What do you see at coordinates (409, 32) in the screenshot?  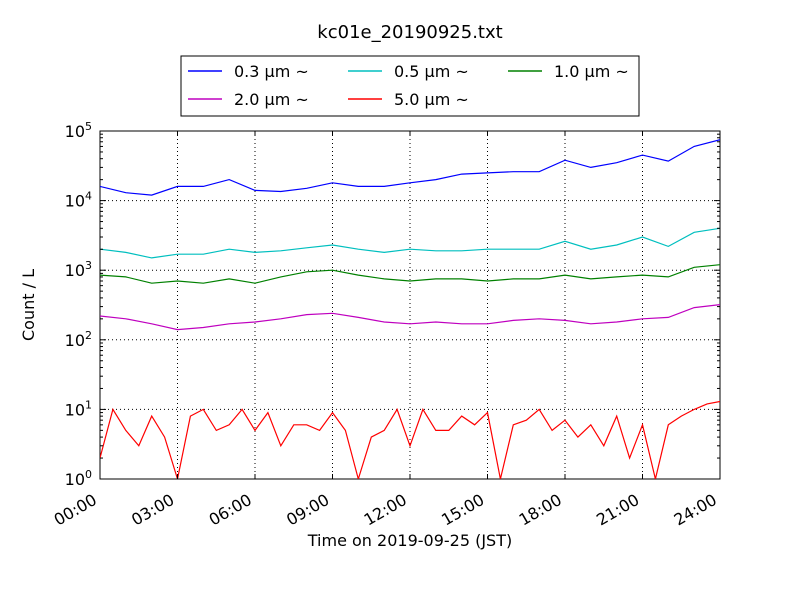 I see `chart-title: kc01e_20190925.txt` at bounding box center [409, 32].